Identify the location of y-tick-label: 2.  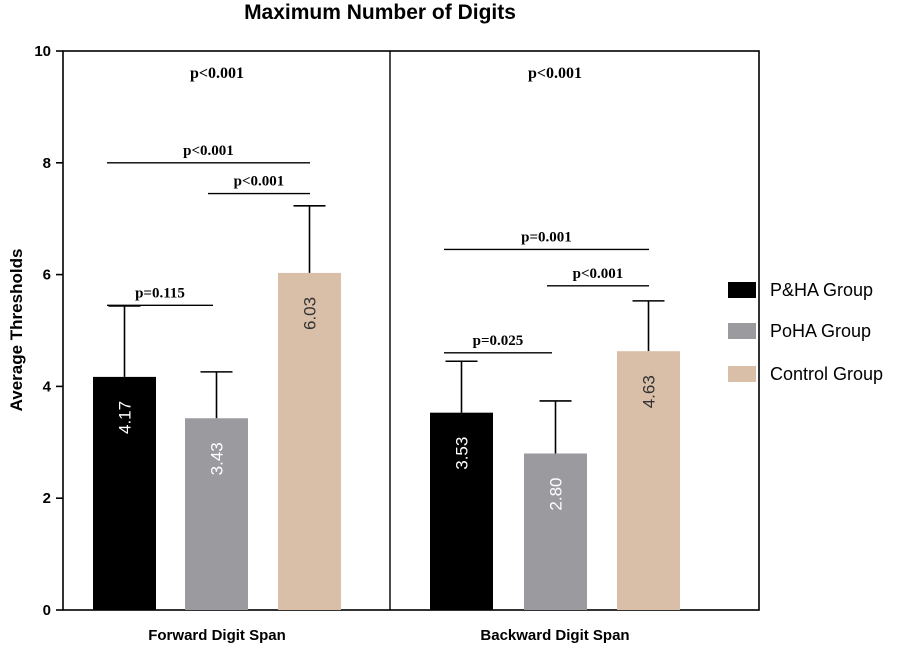
(47, 498).